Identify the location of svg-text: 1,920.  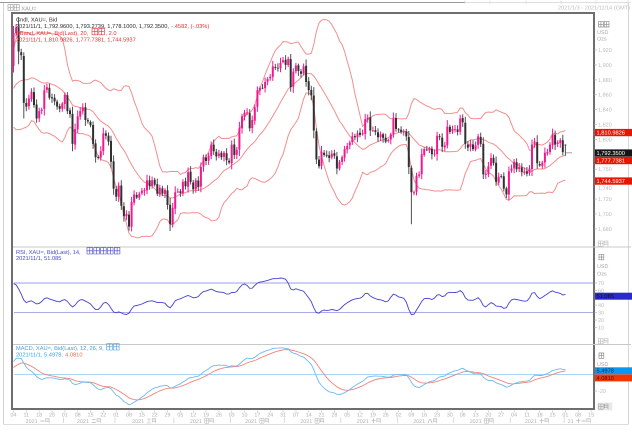
(605, 51).